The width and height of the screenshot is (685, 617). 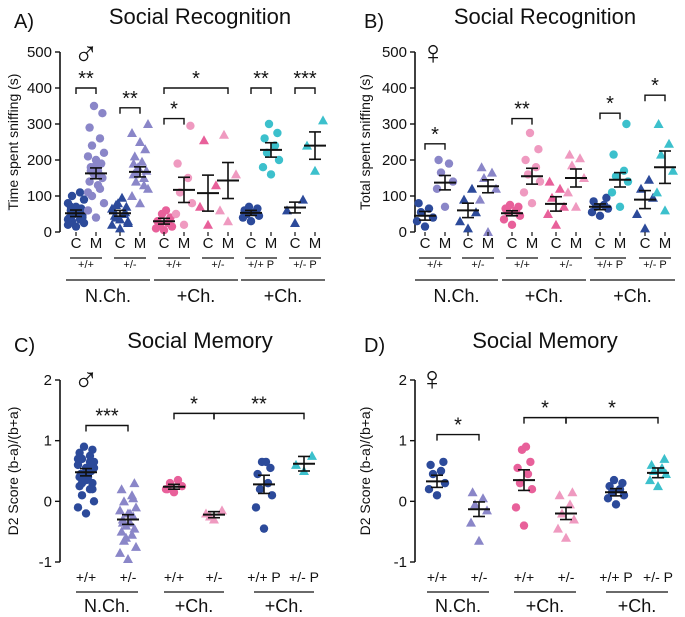 What do you see at coordinates (24, 346) in the screenshot?
I see `panel-label: C)` at bounding box center [24, 346].